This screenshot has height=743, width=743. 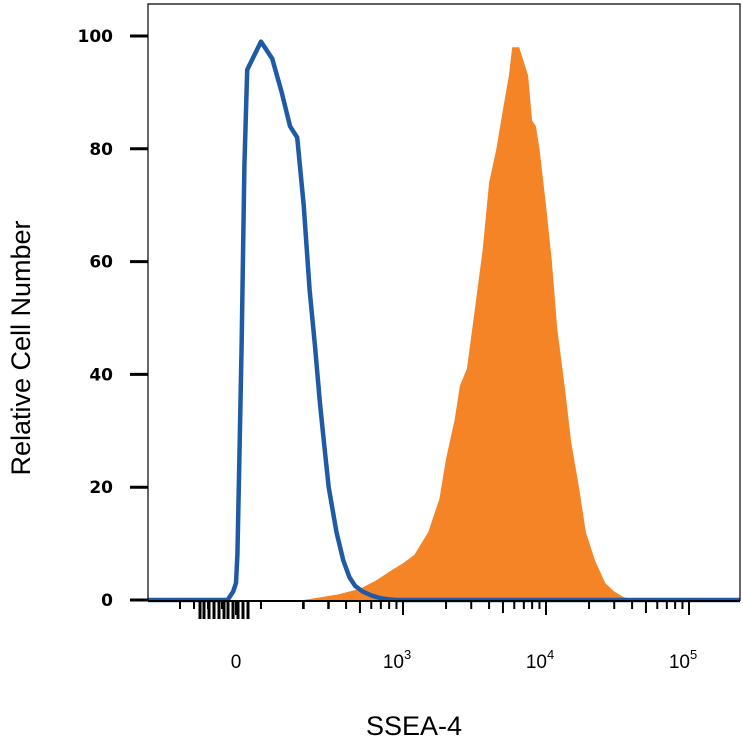 I want to click on x-tick-label: 10⁵, so click(x=683, y=660).